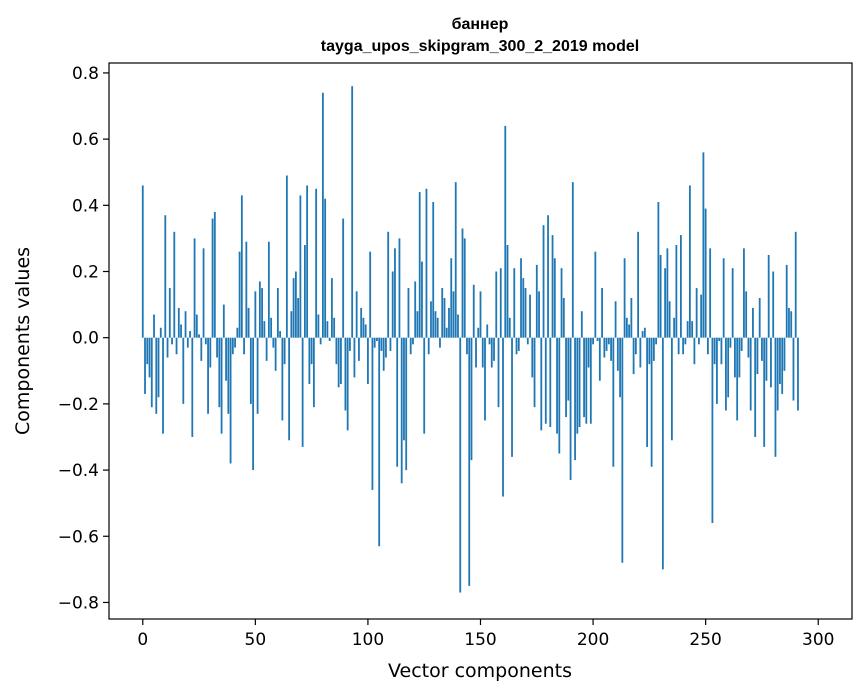 This screenshot has height=696, width=867. Describe the element at coordinates (78, 603) in the screenshot. I see `y-tick-label: −0.8` at that location.